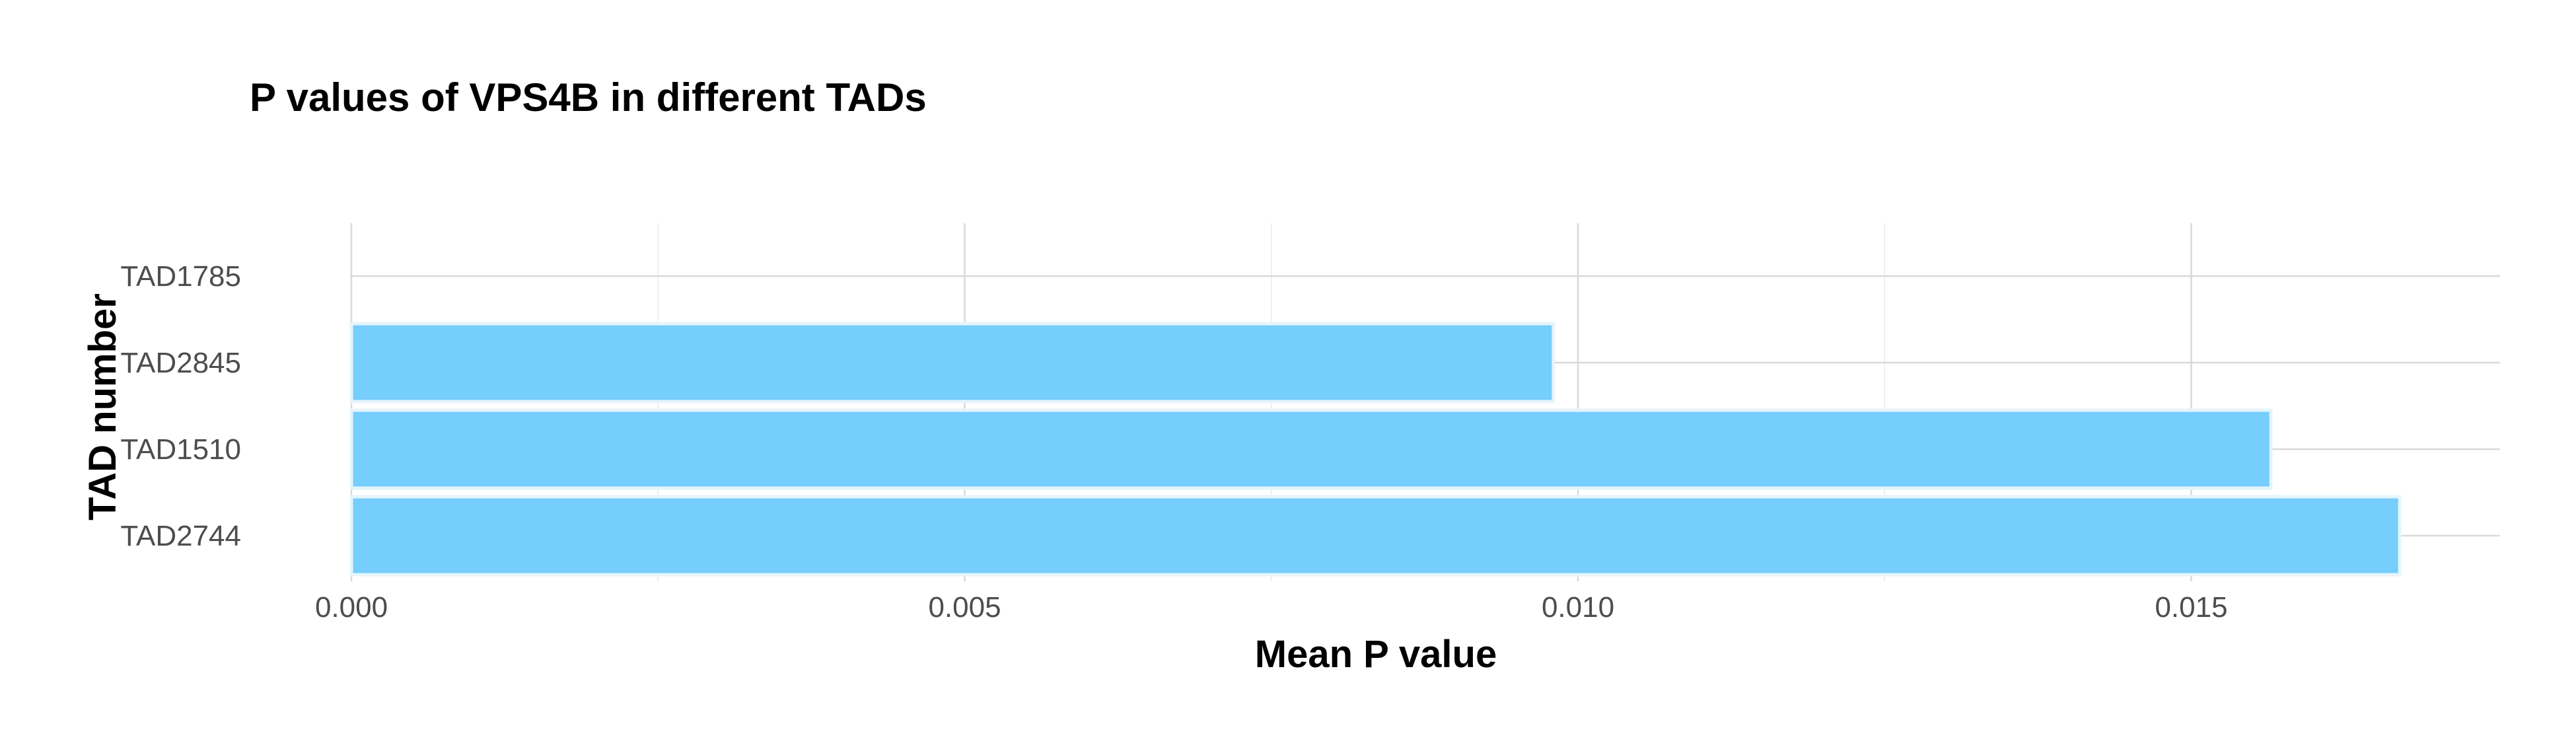 This screenshot has height=755, width=2576. What do you see at coordinates (180, 536) in the screenshot?
I see `y-tick-label: TAD2744` at bounding box center [180, 536].